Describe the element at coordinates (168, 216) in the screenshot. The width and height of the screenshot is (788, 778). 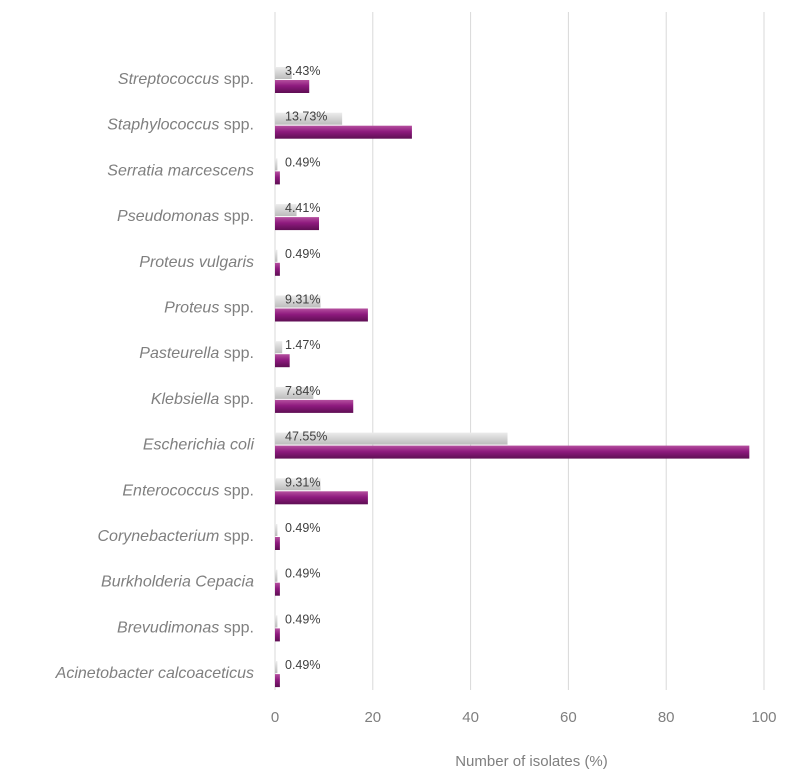
I see `category-name: Pseudomonas` at that location.